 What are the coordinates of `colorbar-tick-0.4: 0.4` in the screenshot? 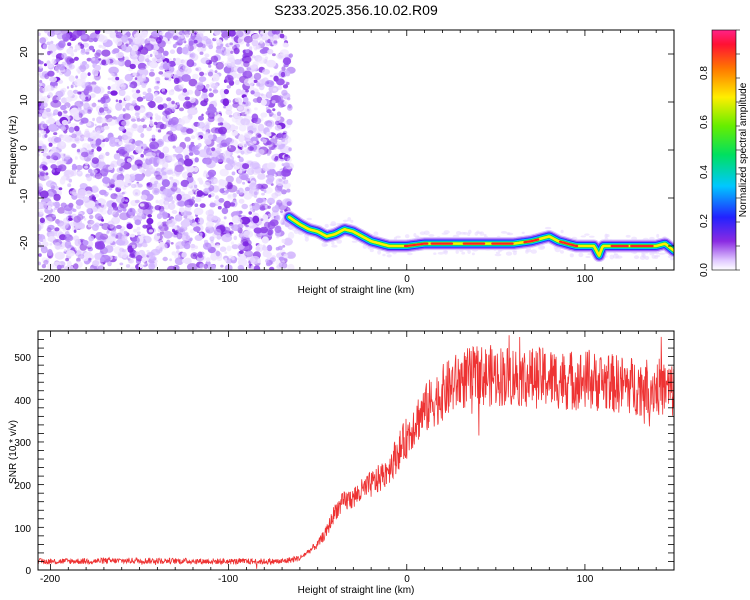 It's located at (704, 172).